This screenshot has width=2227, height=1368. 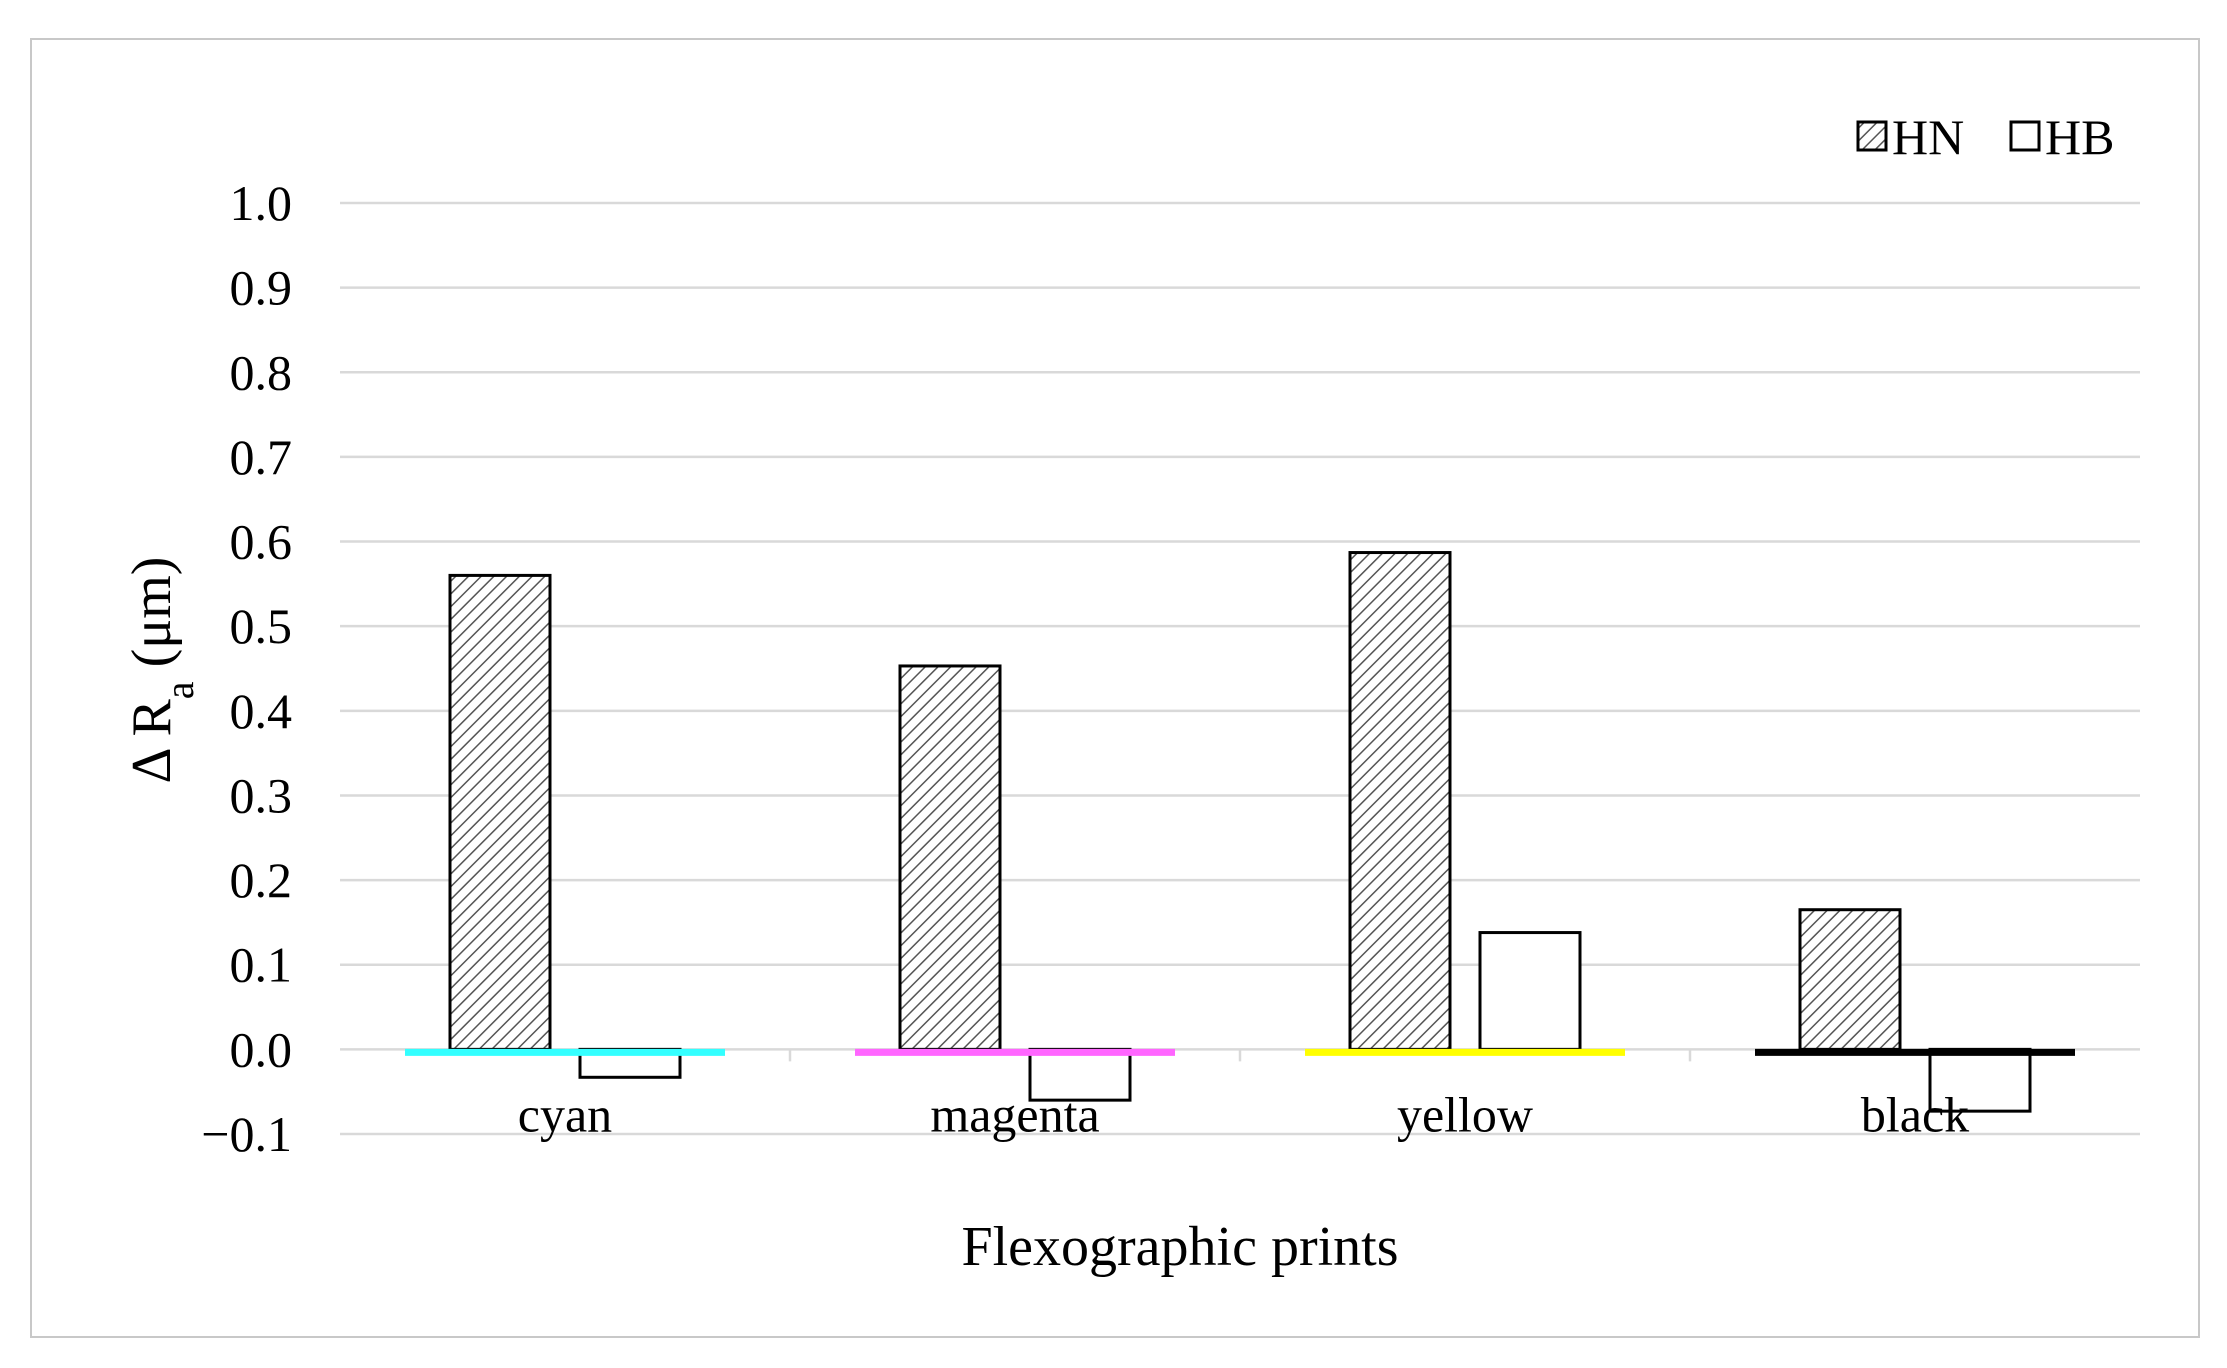 I want to click on x-axis, so click(x=1240, y=1055).